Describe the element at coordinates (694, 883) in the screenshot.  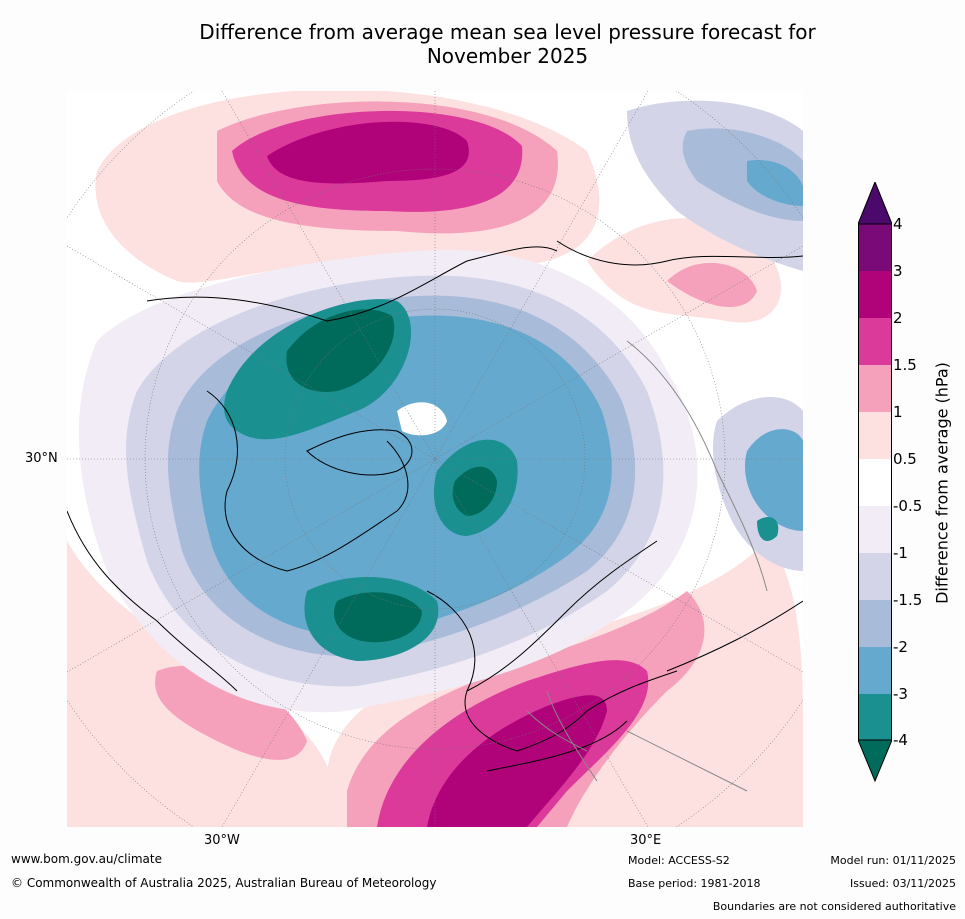
I see `base-period: Base period: 1981-2018` at that location.